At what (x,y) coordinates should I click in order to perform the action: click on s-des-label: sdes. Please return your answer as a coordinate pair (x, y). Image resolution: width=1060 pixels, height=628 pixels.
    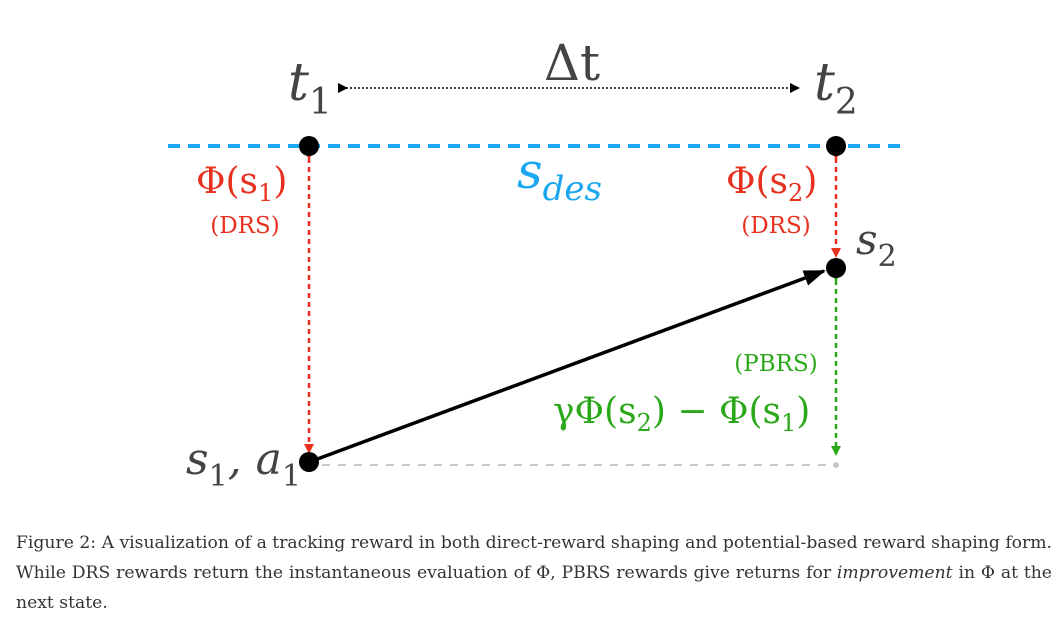
    Looking at the image, I should click on (559, 175).